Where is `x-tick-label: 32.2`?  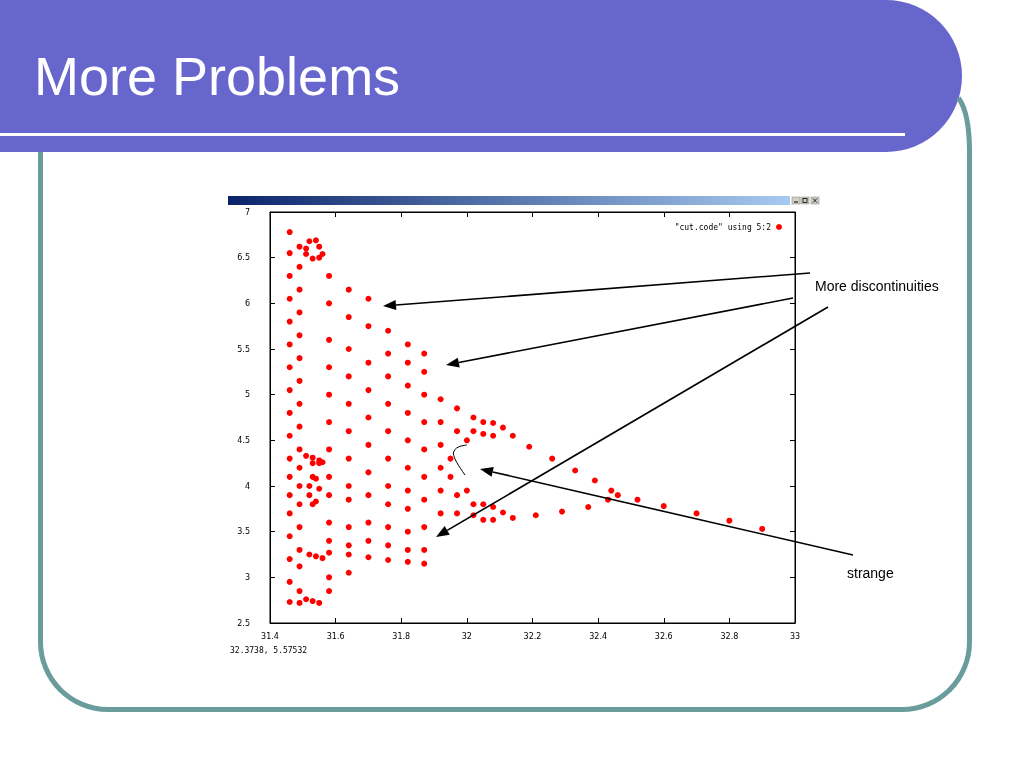 x-tick-label: 32.2 is located at coordinates (532, 636).